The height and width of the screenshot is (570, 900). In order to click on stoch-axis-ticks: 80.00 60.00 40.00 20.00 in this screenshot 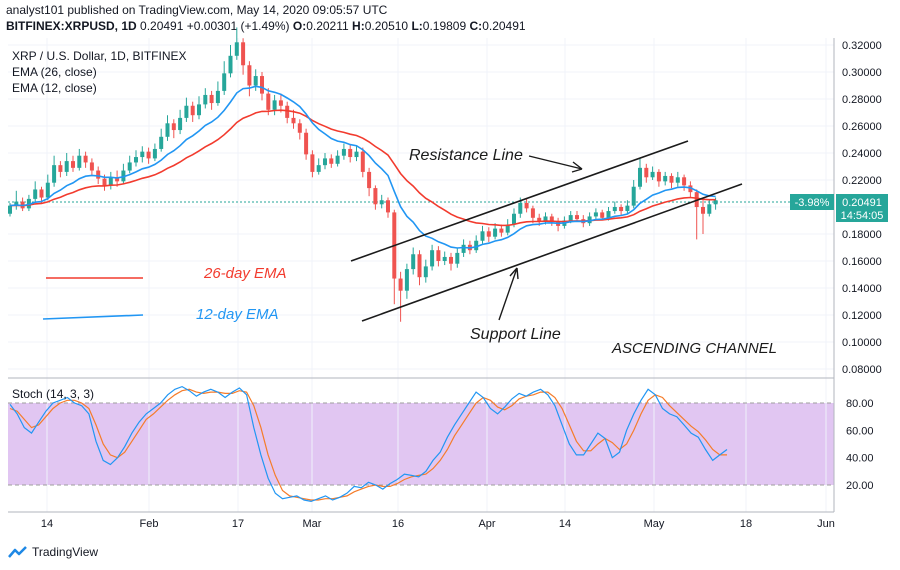, I will do `click(860, 445)`.